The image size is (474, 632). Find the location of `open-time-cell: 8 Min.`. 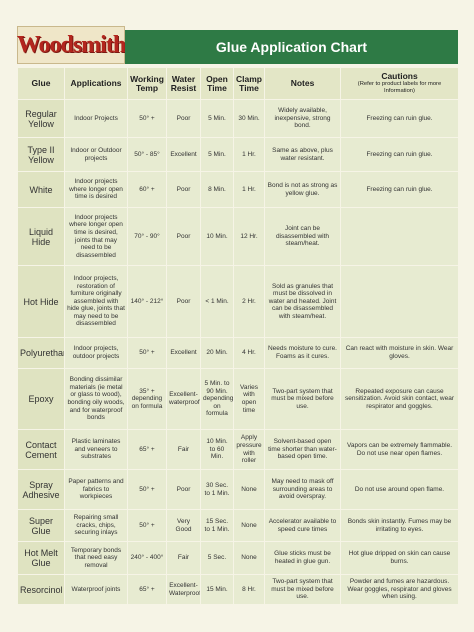

open-time-cell: 8 Min. is located at coordinates (217, 189).